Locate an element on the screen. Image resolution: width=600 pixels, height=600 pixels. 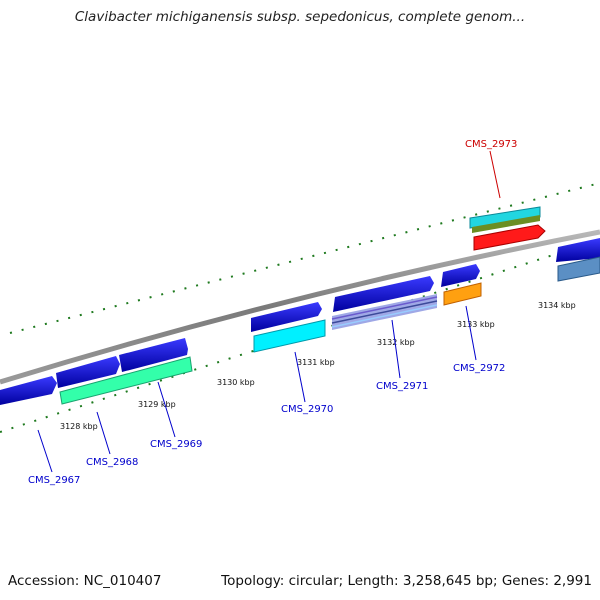
feature-orange is located at coordinates (462, 294).